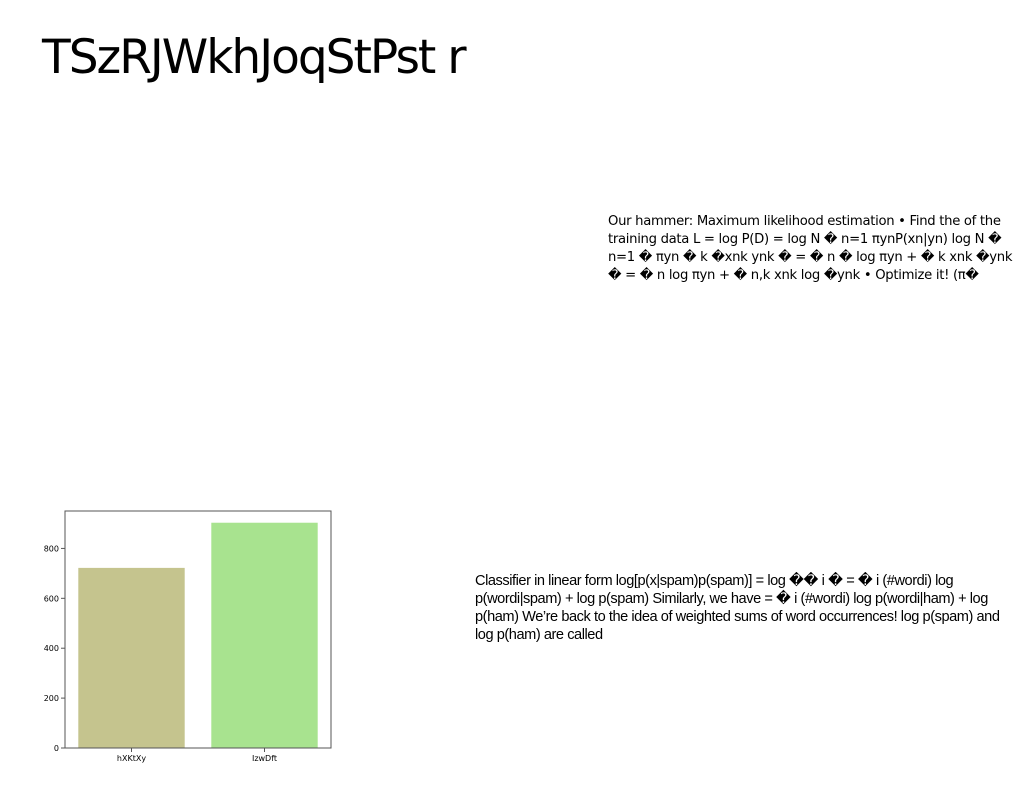 The width and height of the screenshot is (1024, 788). I want to click on bar-IzwDft, so click(264, 635).